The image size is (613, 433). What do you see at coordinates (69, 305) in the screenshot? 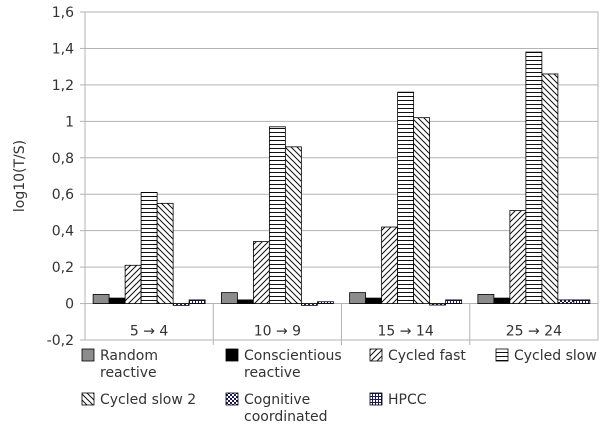
I see `y-tick-label: 0` at bounding box center [69, 305].